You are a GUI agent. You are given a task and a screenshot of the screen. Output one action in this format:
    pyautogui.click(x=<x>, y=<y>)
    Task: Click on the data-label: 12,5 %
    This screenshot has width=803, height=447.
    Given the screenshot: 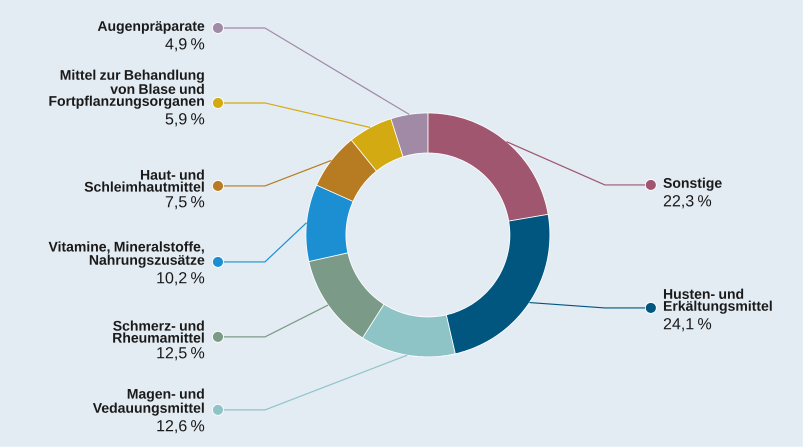 What is the action you would take?
    pyautogui.click(x=180, y=353)
    